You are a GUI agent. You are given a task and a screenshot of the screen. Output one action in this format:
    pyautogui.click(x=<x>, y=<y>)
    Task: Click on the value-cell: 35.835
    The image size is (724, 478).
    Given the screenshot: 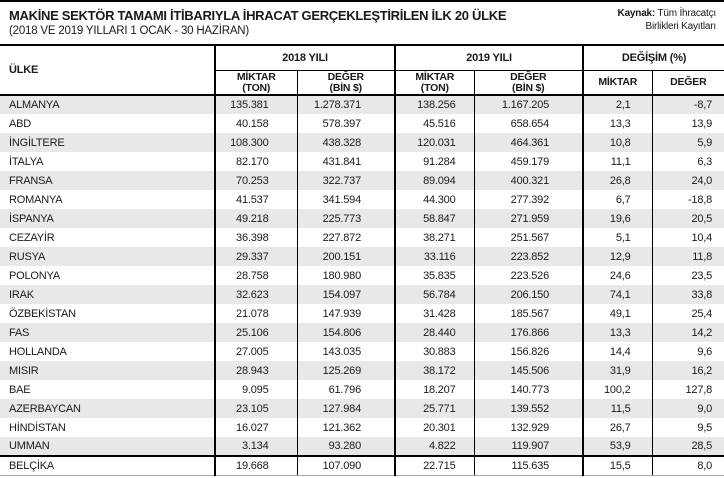 What is the action you would take?
    pyautogui.click(x=434, y=276)
    